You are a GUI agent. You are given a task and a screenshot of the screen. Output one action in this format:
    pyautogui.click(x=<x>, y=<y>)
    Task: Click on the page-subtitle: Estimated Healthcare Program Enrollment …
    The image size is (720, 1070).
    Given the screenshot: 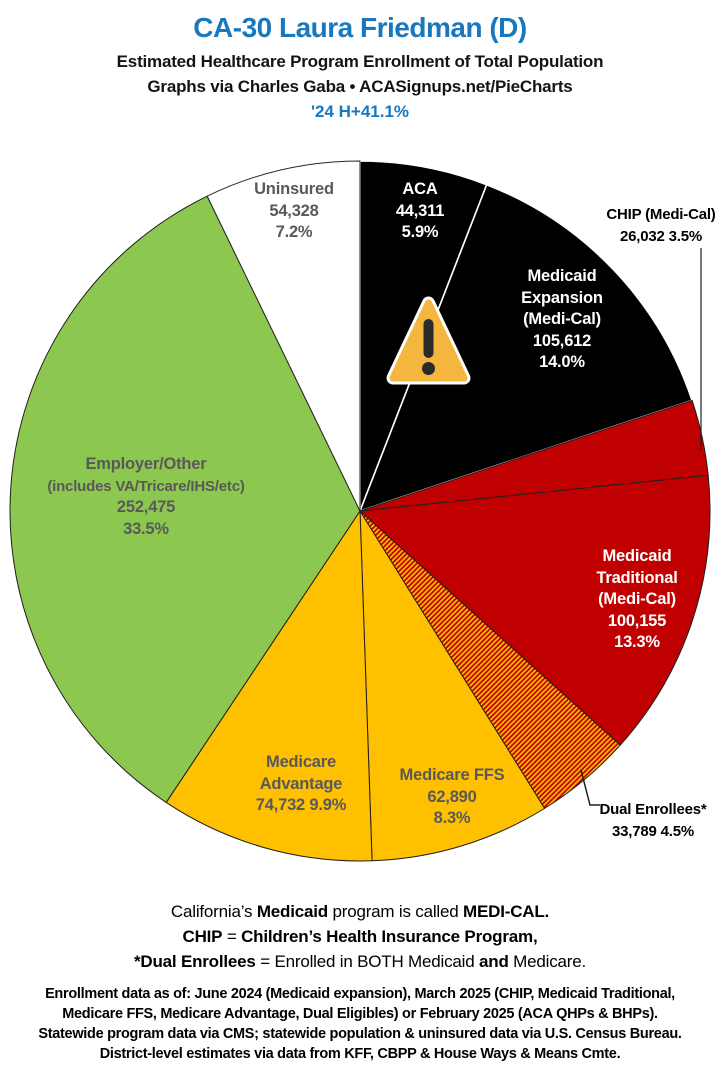 What is the action you would take?
    pyautogui.click(x=360, y=61)
    